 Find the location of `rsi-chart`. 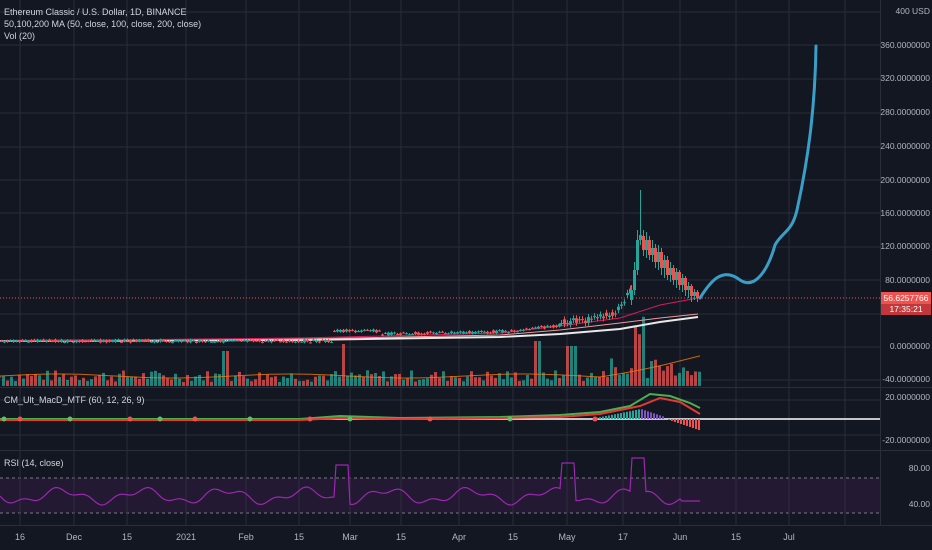

rsi-chart is located at coordinates (440, 488).